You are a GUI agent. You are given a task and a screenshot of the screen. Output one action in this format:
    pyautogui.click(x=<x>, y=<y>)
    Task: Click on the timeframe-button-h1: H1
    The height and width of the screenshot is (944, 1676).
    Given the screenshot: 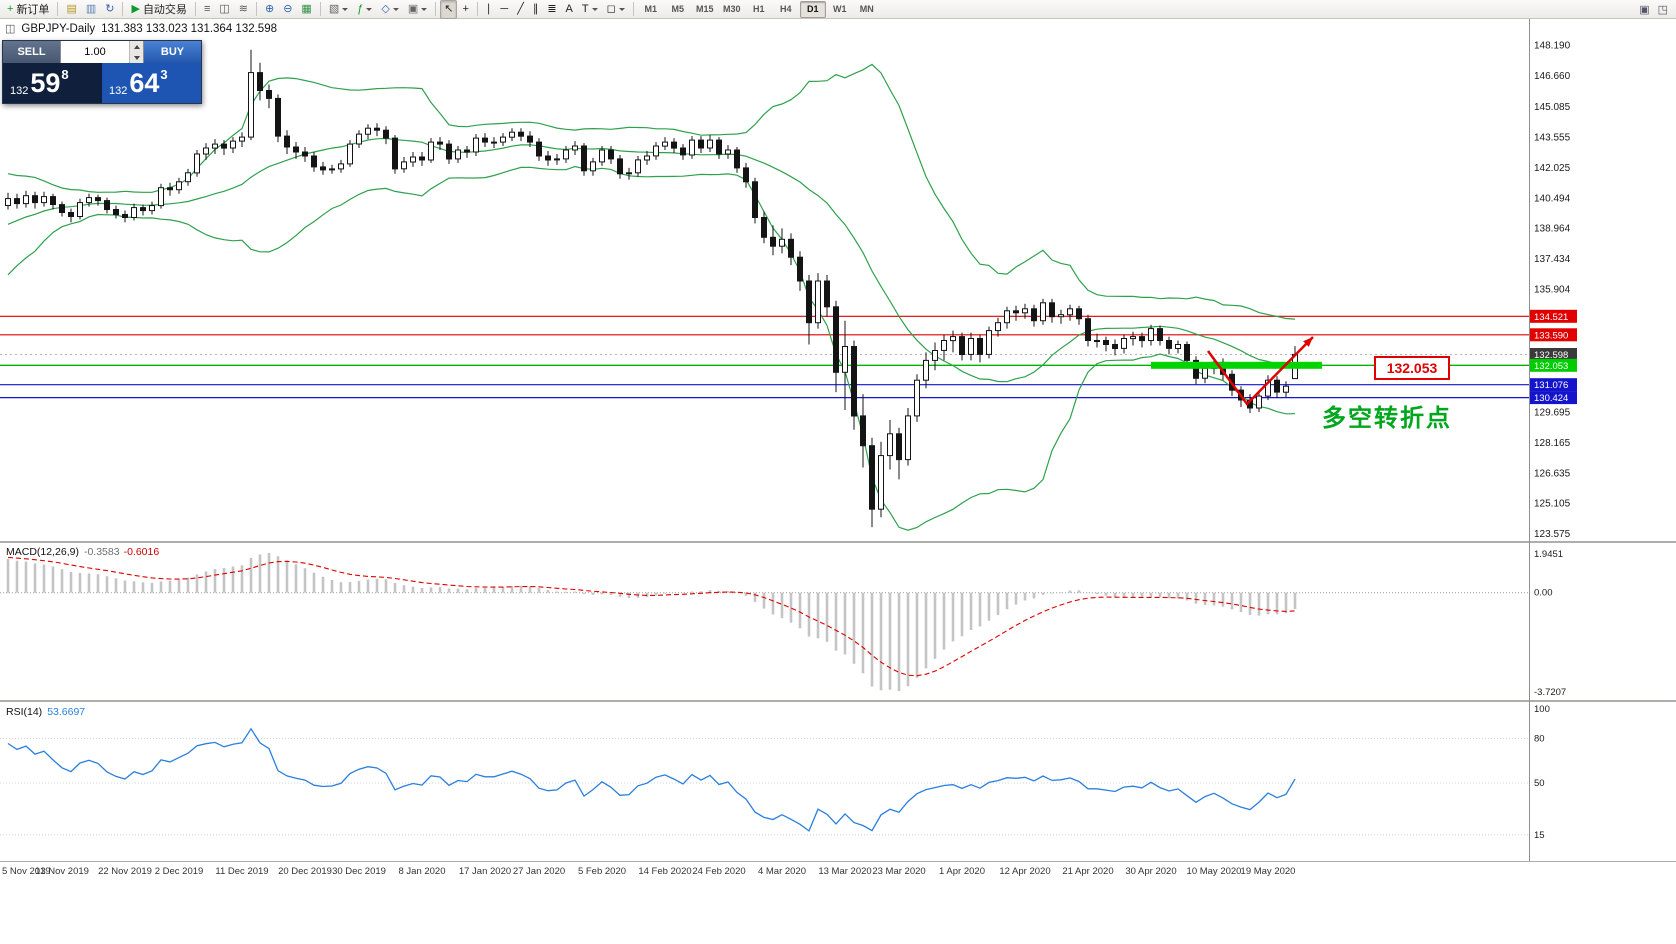 What is the action you would take?
    pyautogui.click(x=758, y=9)
    